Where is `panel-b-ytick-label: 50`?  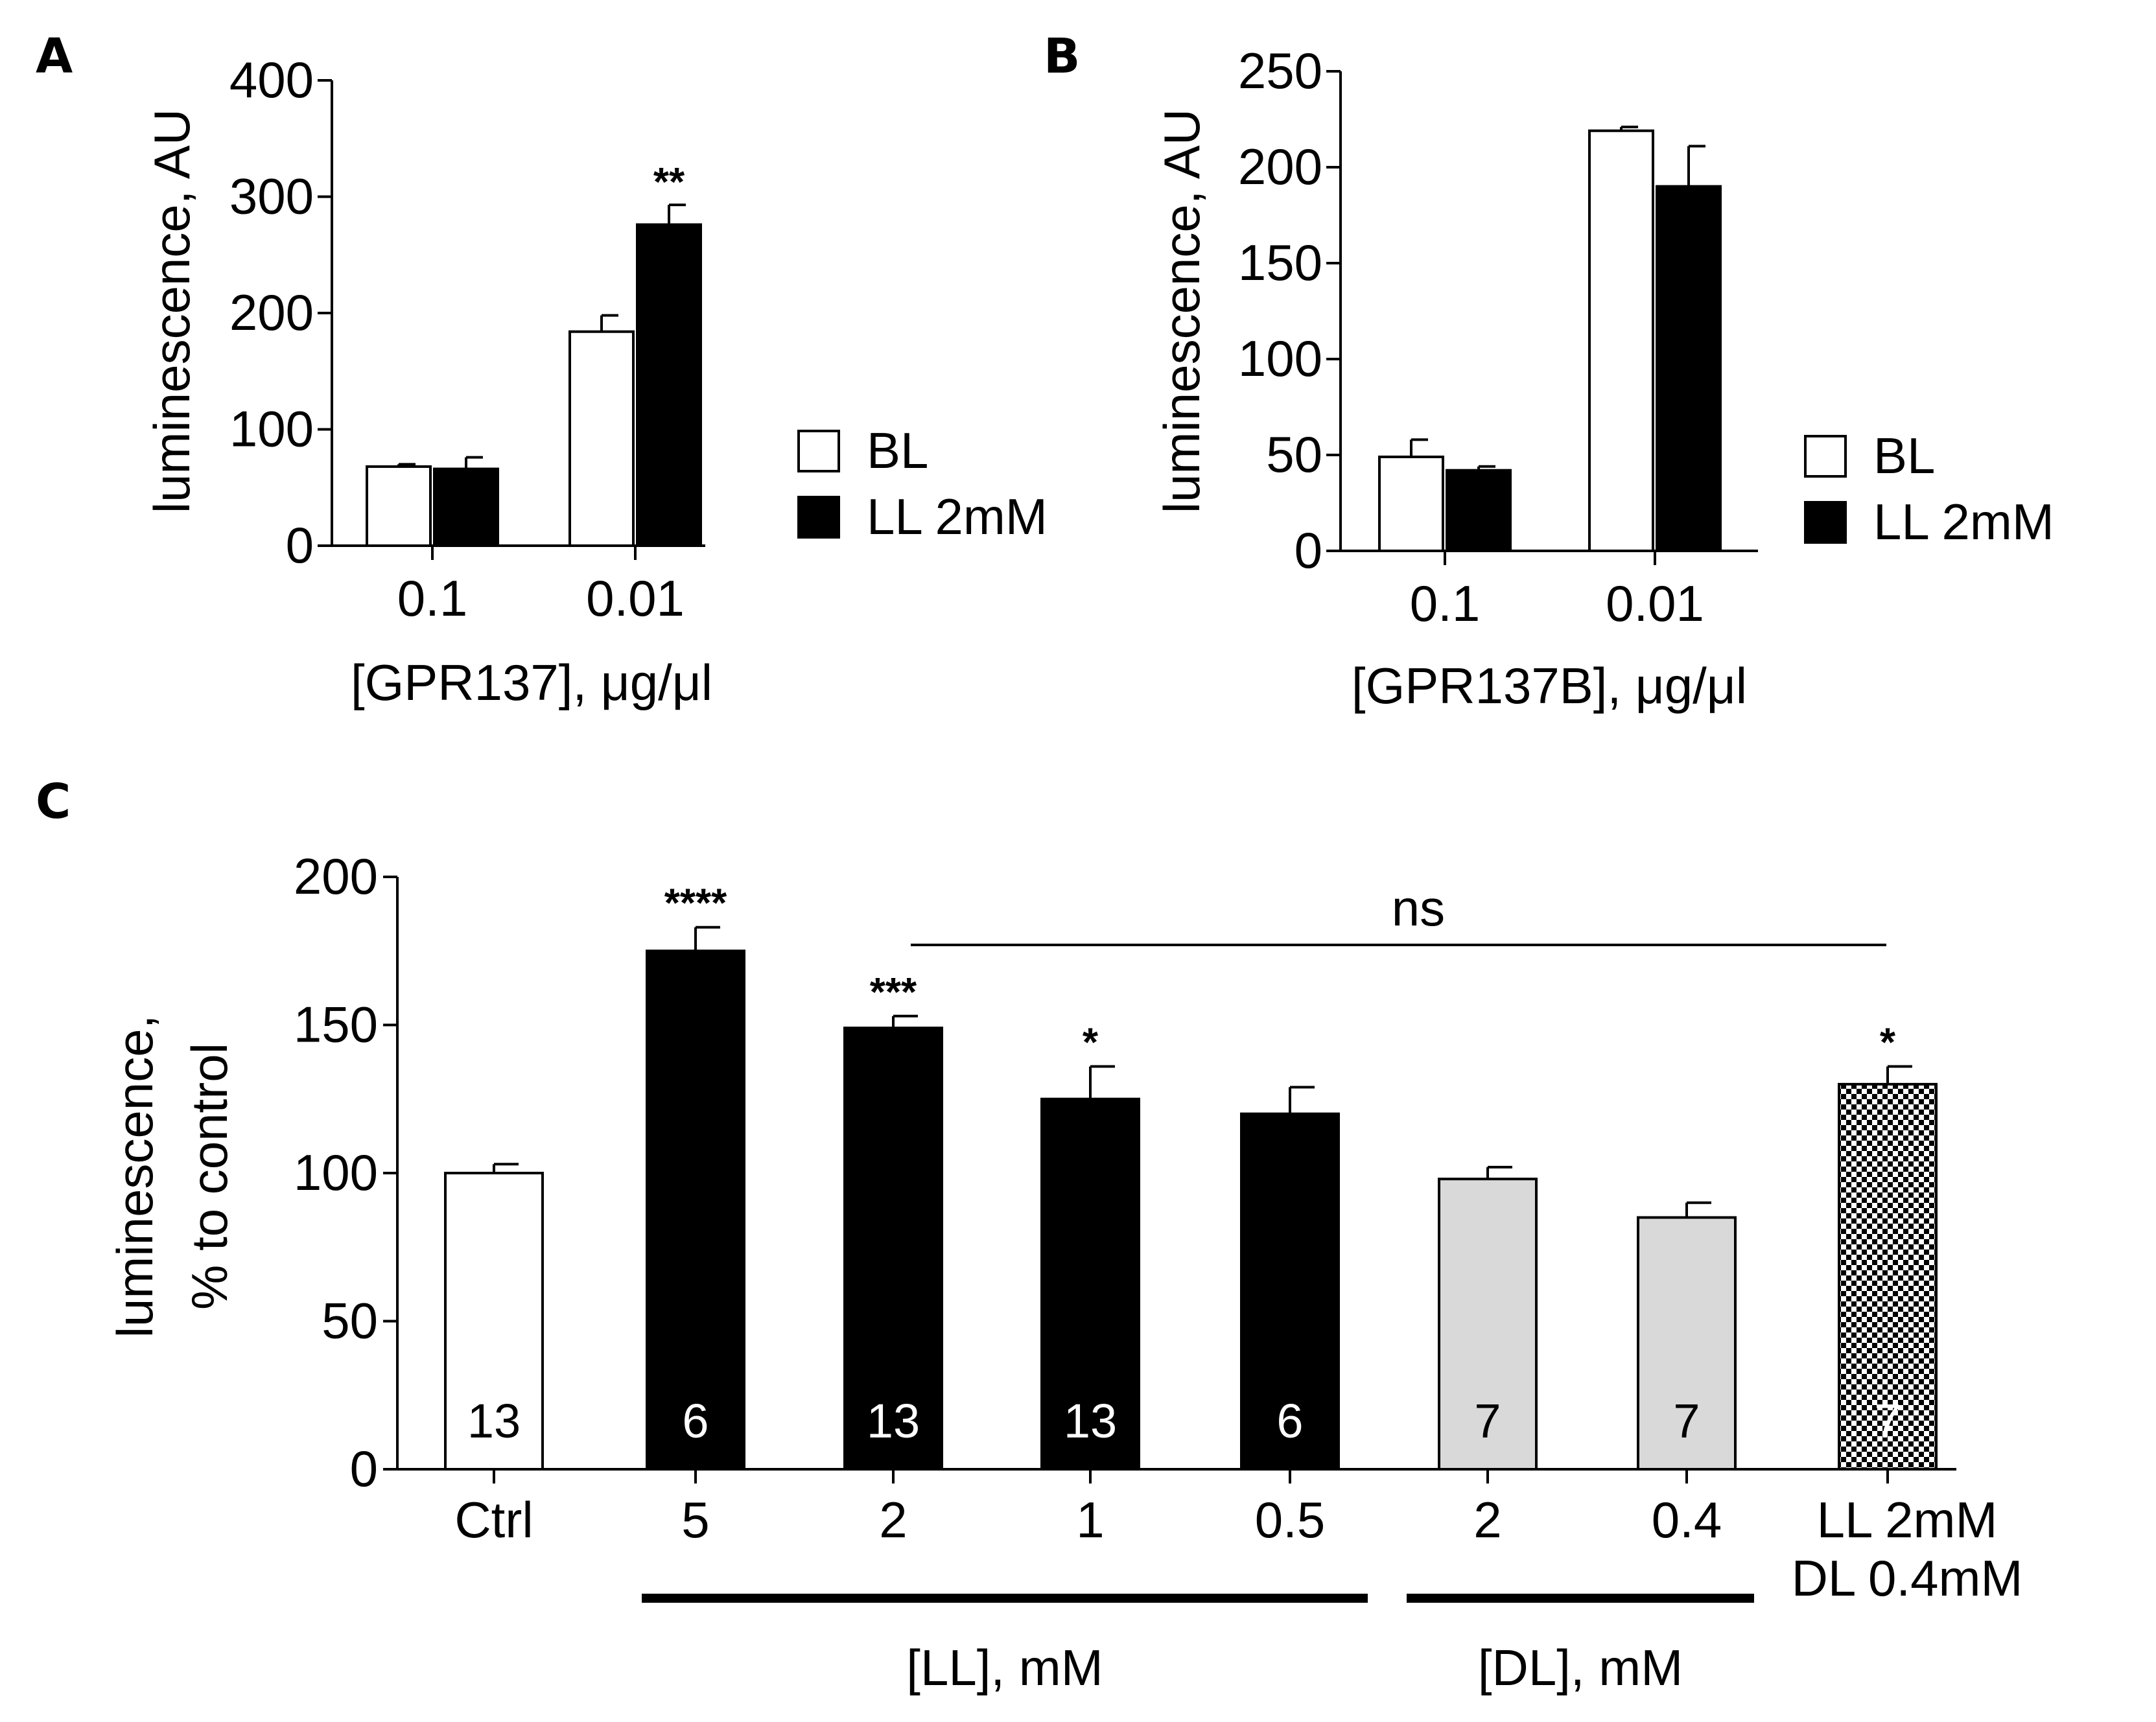 panel-b-ytick-label: 50 is located at coordinates (1294, 454).